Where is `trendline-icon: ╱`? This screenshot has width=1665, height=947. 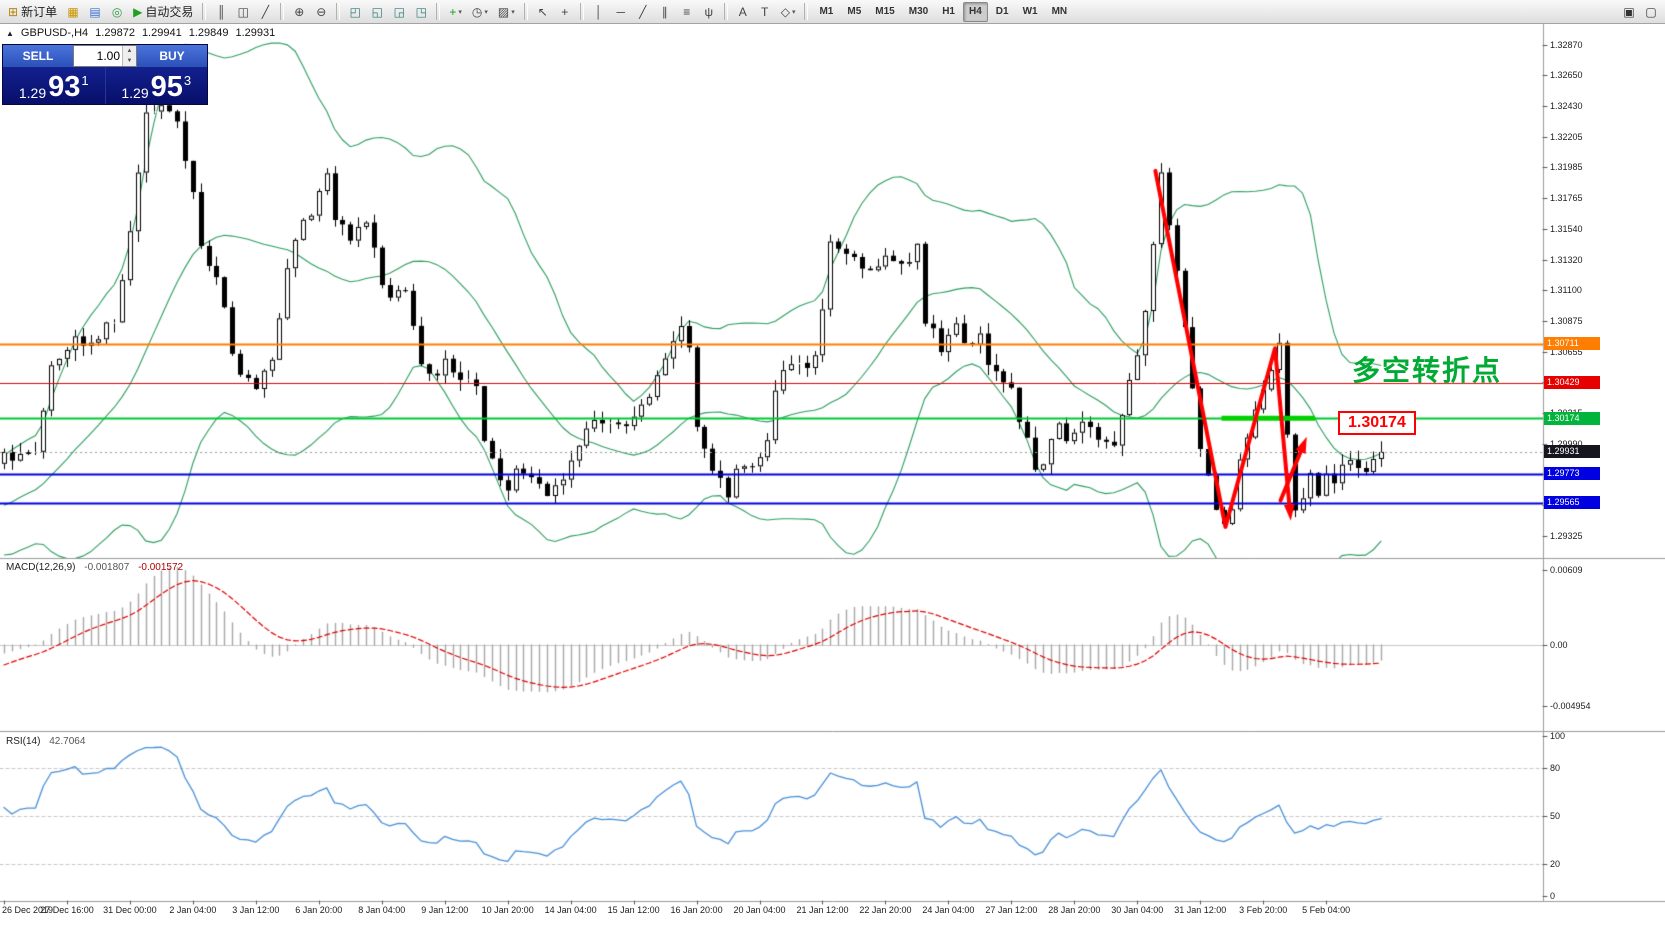
trendline-icon: ╱ is located at coordinates (643, 11).